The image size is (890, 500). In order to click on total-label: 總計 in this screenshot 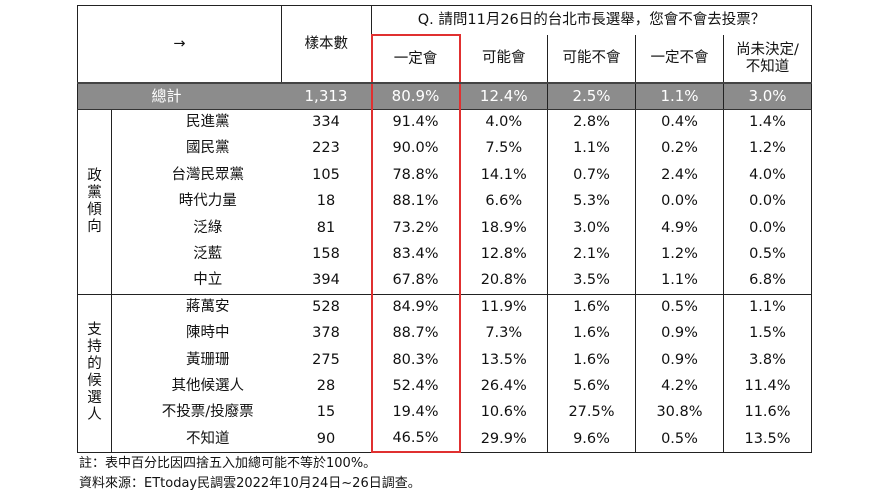, I will do `click(196, 96)`.